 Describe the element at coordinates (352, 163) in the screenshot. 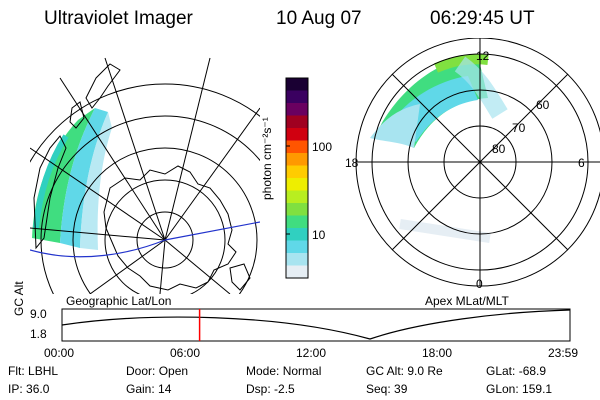

I see `mlt-label-18: 18` at that location.